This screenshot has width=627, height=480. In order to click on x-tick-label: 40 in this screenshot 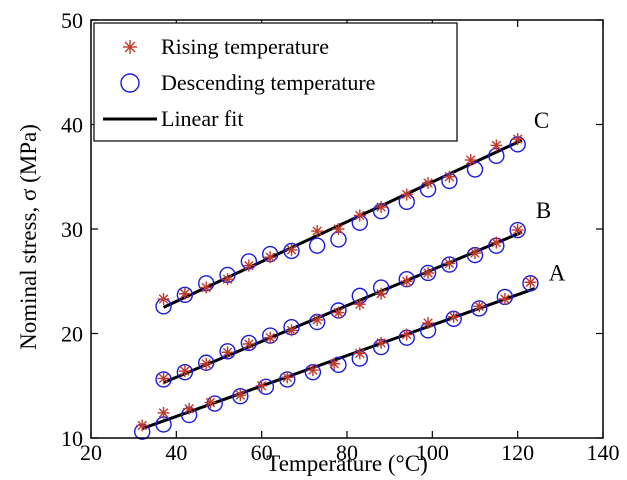, I will do `click(176, 452)`.